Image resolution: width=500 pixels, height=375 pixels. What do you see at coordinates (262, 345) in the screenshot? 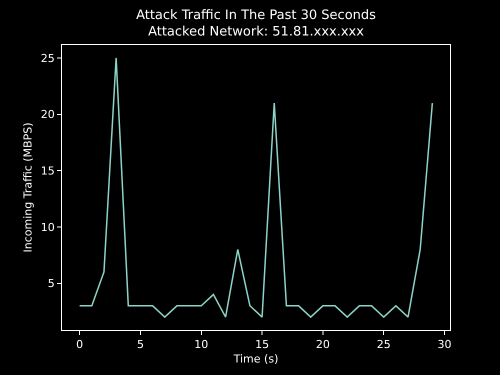
I see `x-tick-label: 15` at bounding box center [262, 345].